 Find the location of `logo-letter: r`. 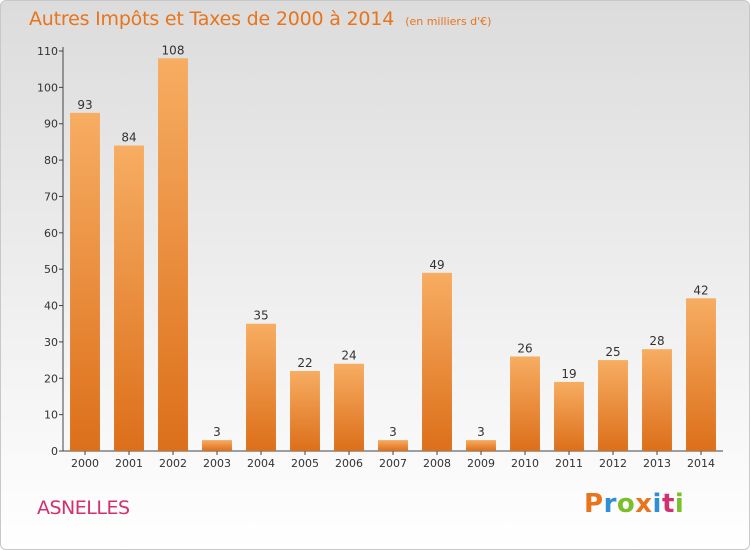

logo-letter: r is located at coordinates (610, 504).